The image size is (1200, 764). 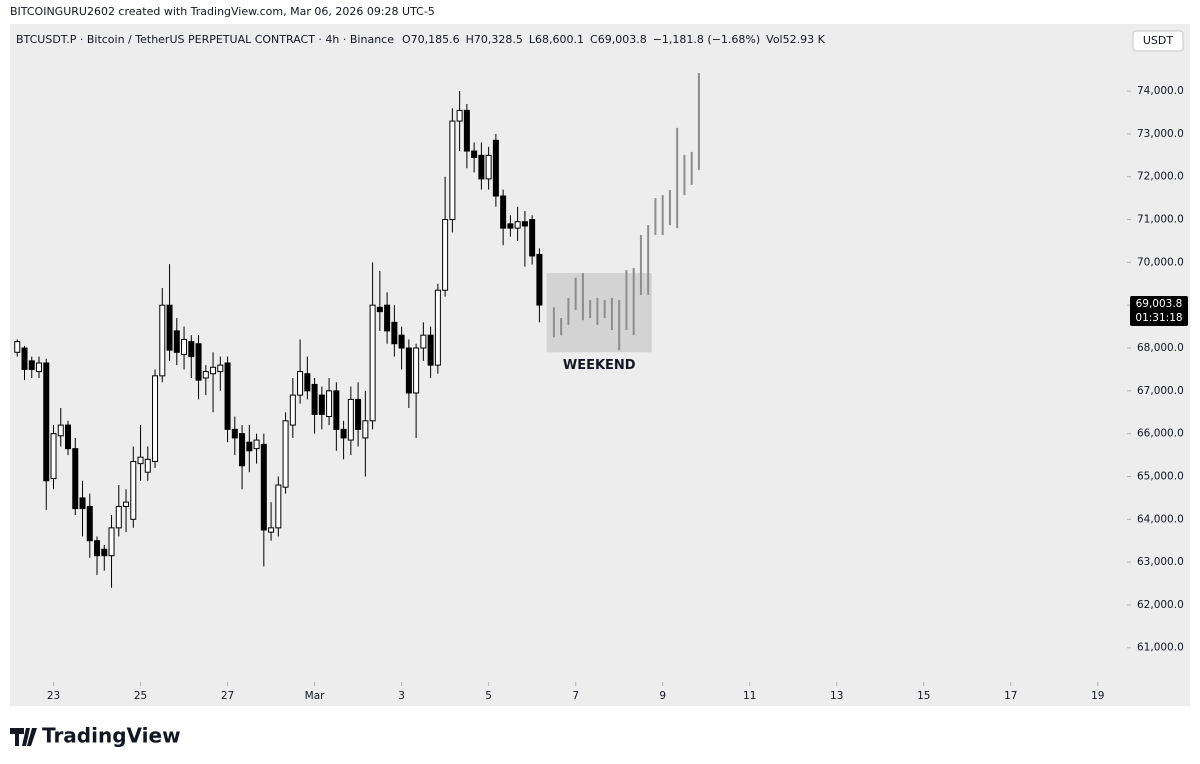 I want to click on x-tick-label: 5, so click(x=488, y=696).